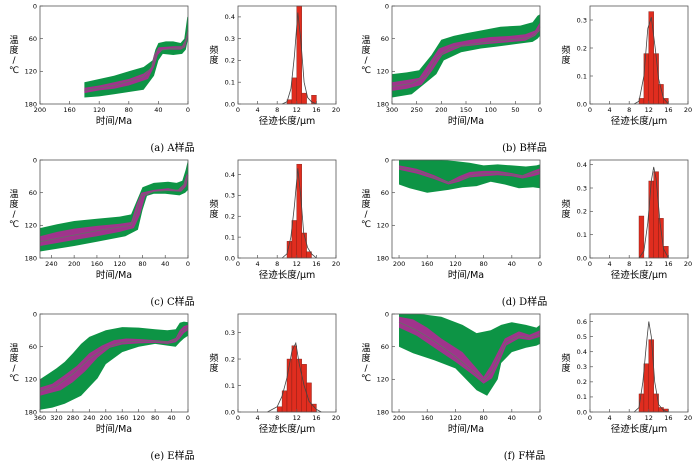  I want to click on y-tick-label: 0.2, so click(230, 359).